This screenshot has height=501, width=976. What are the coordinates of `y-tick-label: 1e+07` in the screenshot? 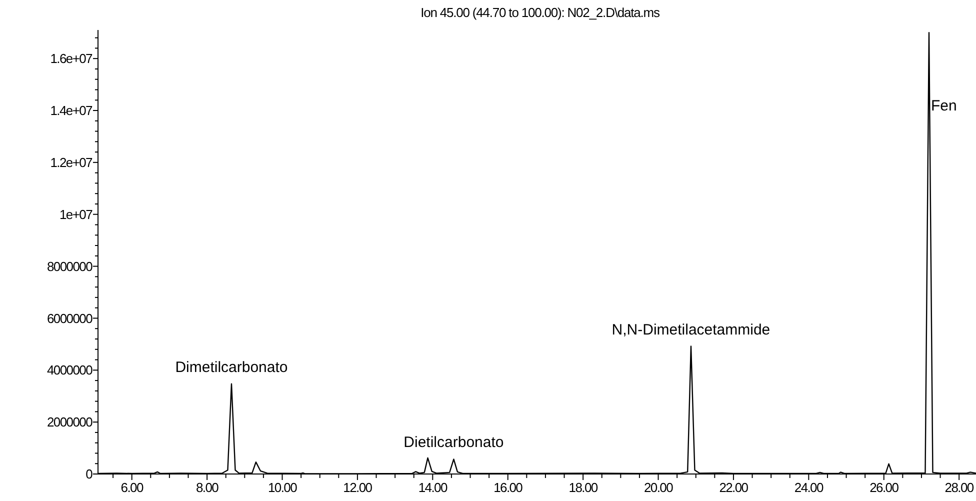 It's located at (76, 214).